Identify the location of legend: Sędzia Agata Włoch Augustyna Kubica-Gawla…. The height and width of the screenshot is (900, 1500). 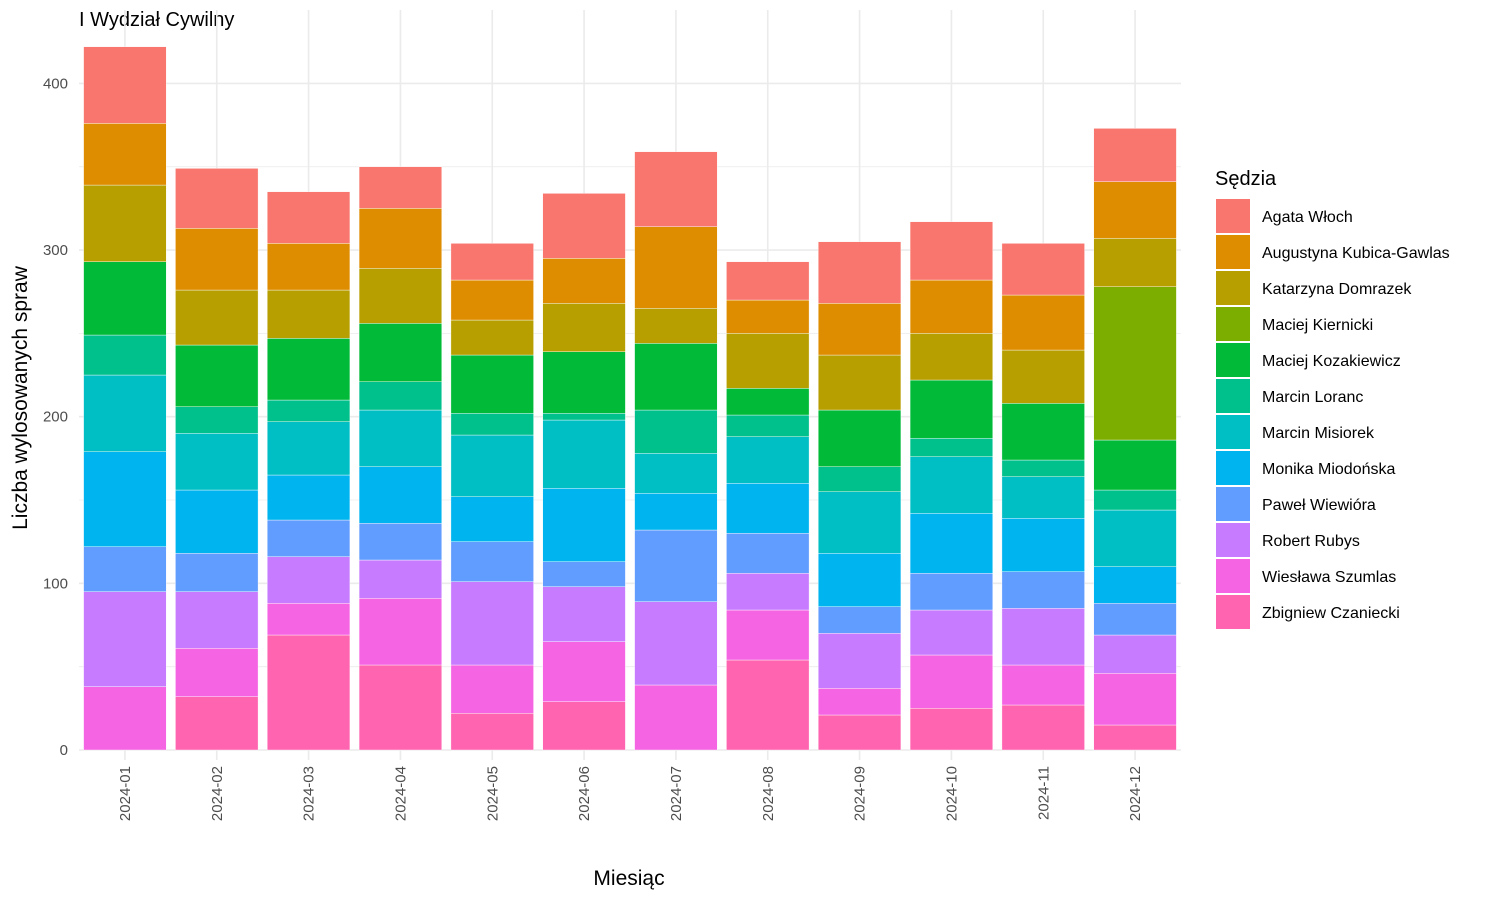
(1332, 398).